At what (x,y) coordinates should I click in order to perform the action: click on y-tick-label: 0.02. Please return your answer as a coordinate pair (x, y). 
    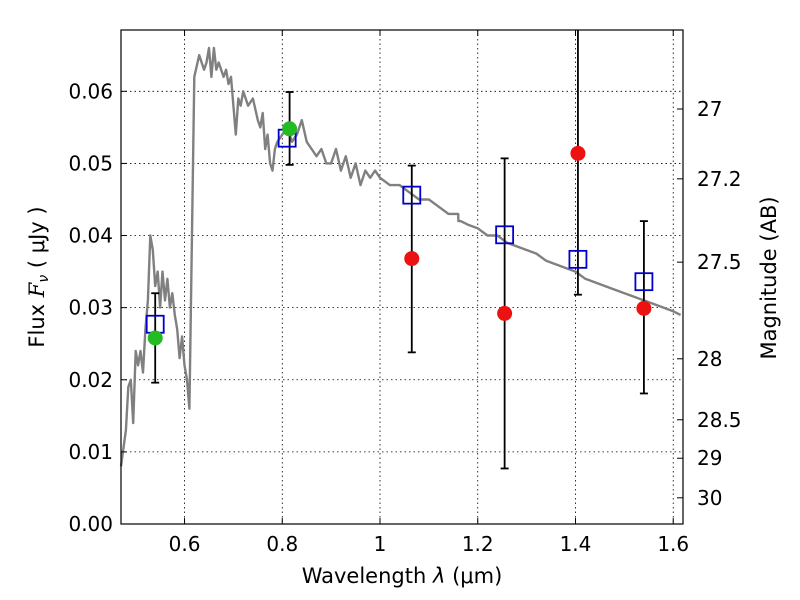
    Looking at the image, I should click on (90, 380).